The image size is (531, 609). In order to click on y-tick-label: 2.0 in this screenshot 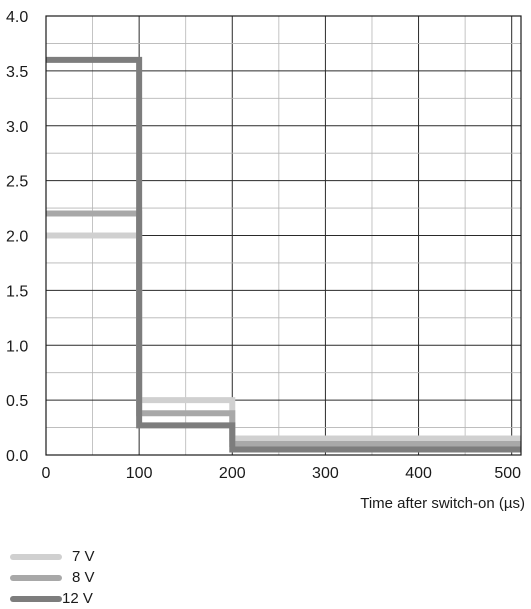, I will do `click(17, 237)`.